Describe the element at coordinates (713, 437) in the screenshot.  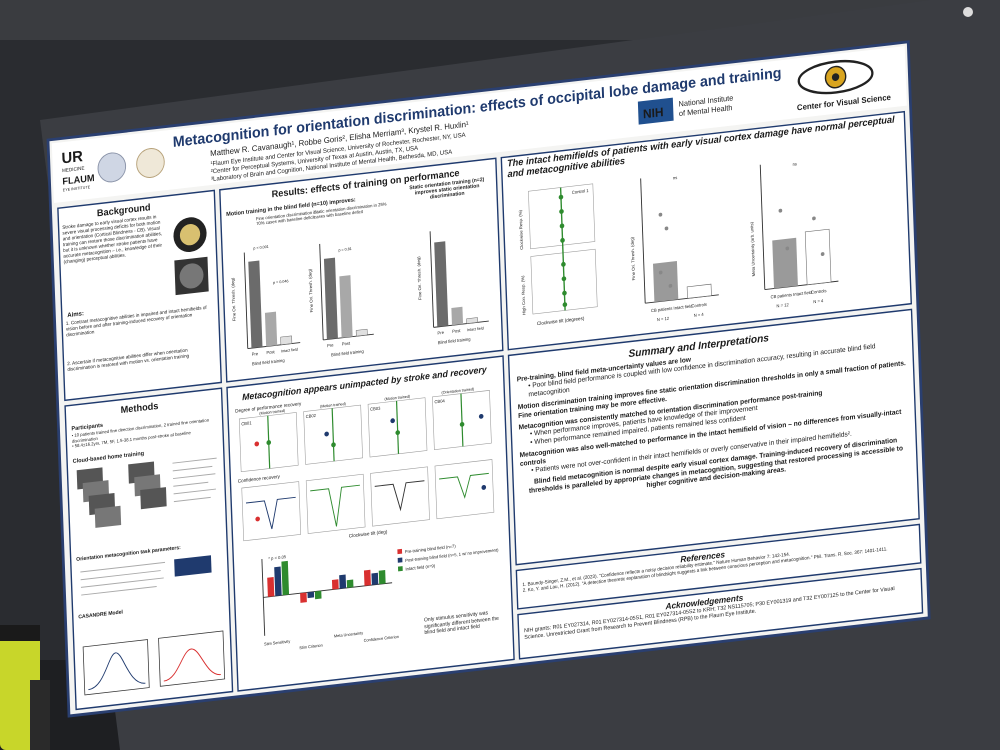
I see `panel-summary` at that location.